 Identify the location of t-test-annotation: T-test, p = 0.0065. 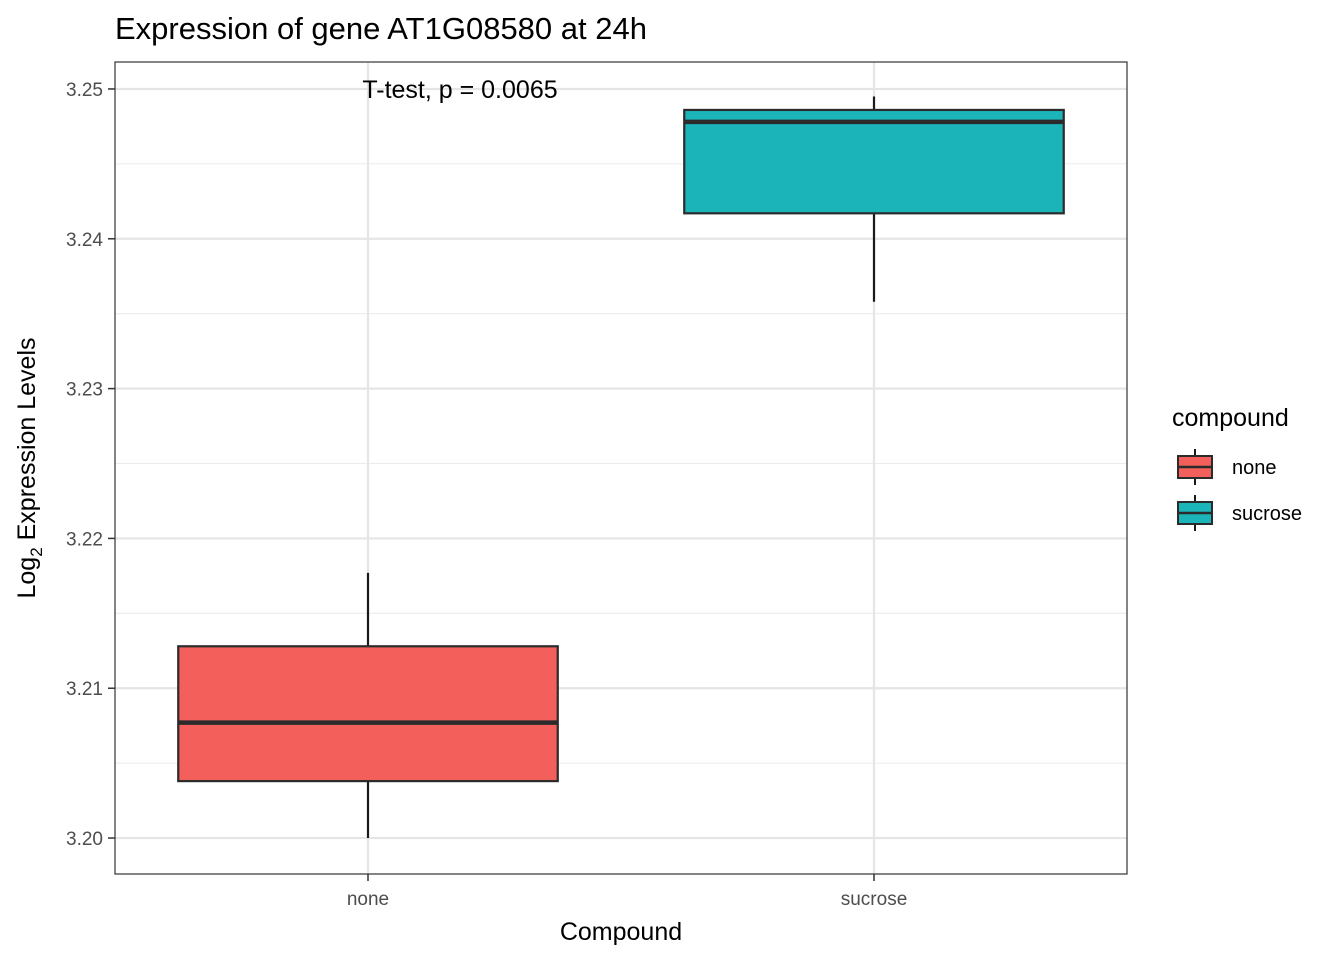
(459, 90).